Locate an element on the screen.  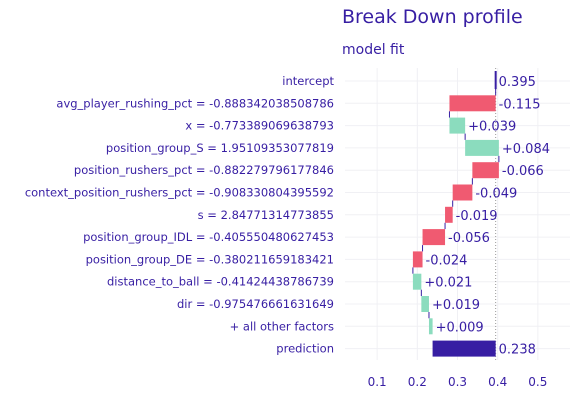
chart-subtitle: model fit is located at coordinates (373, 50).